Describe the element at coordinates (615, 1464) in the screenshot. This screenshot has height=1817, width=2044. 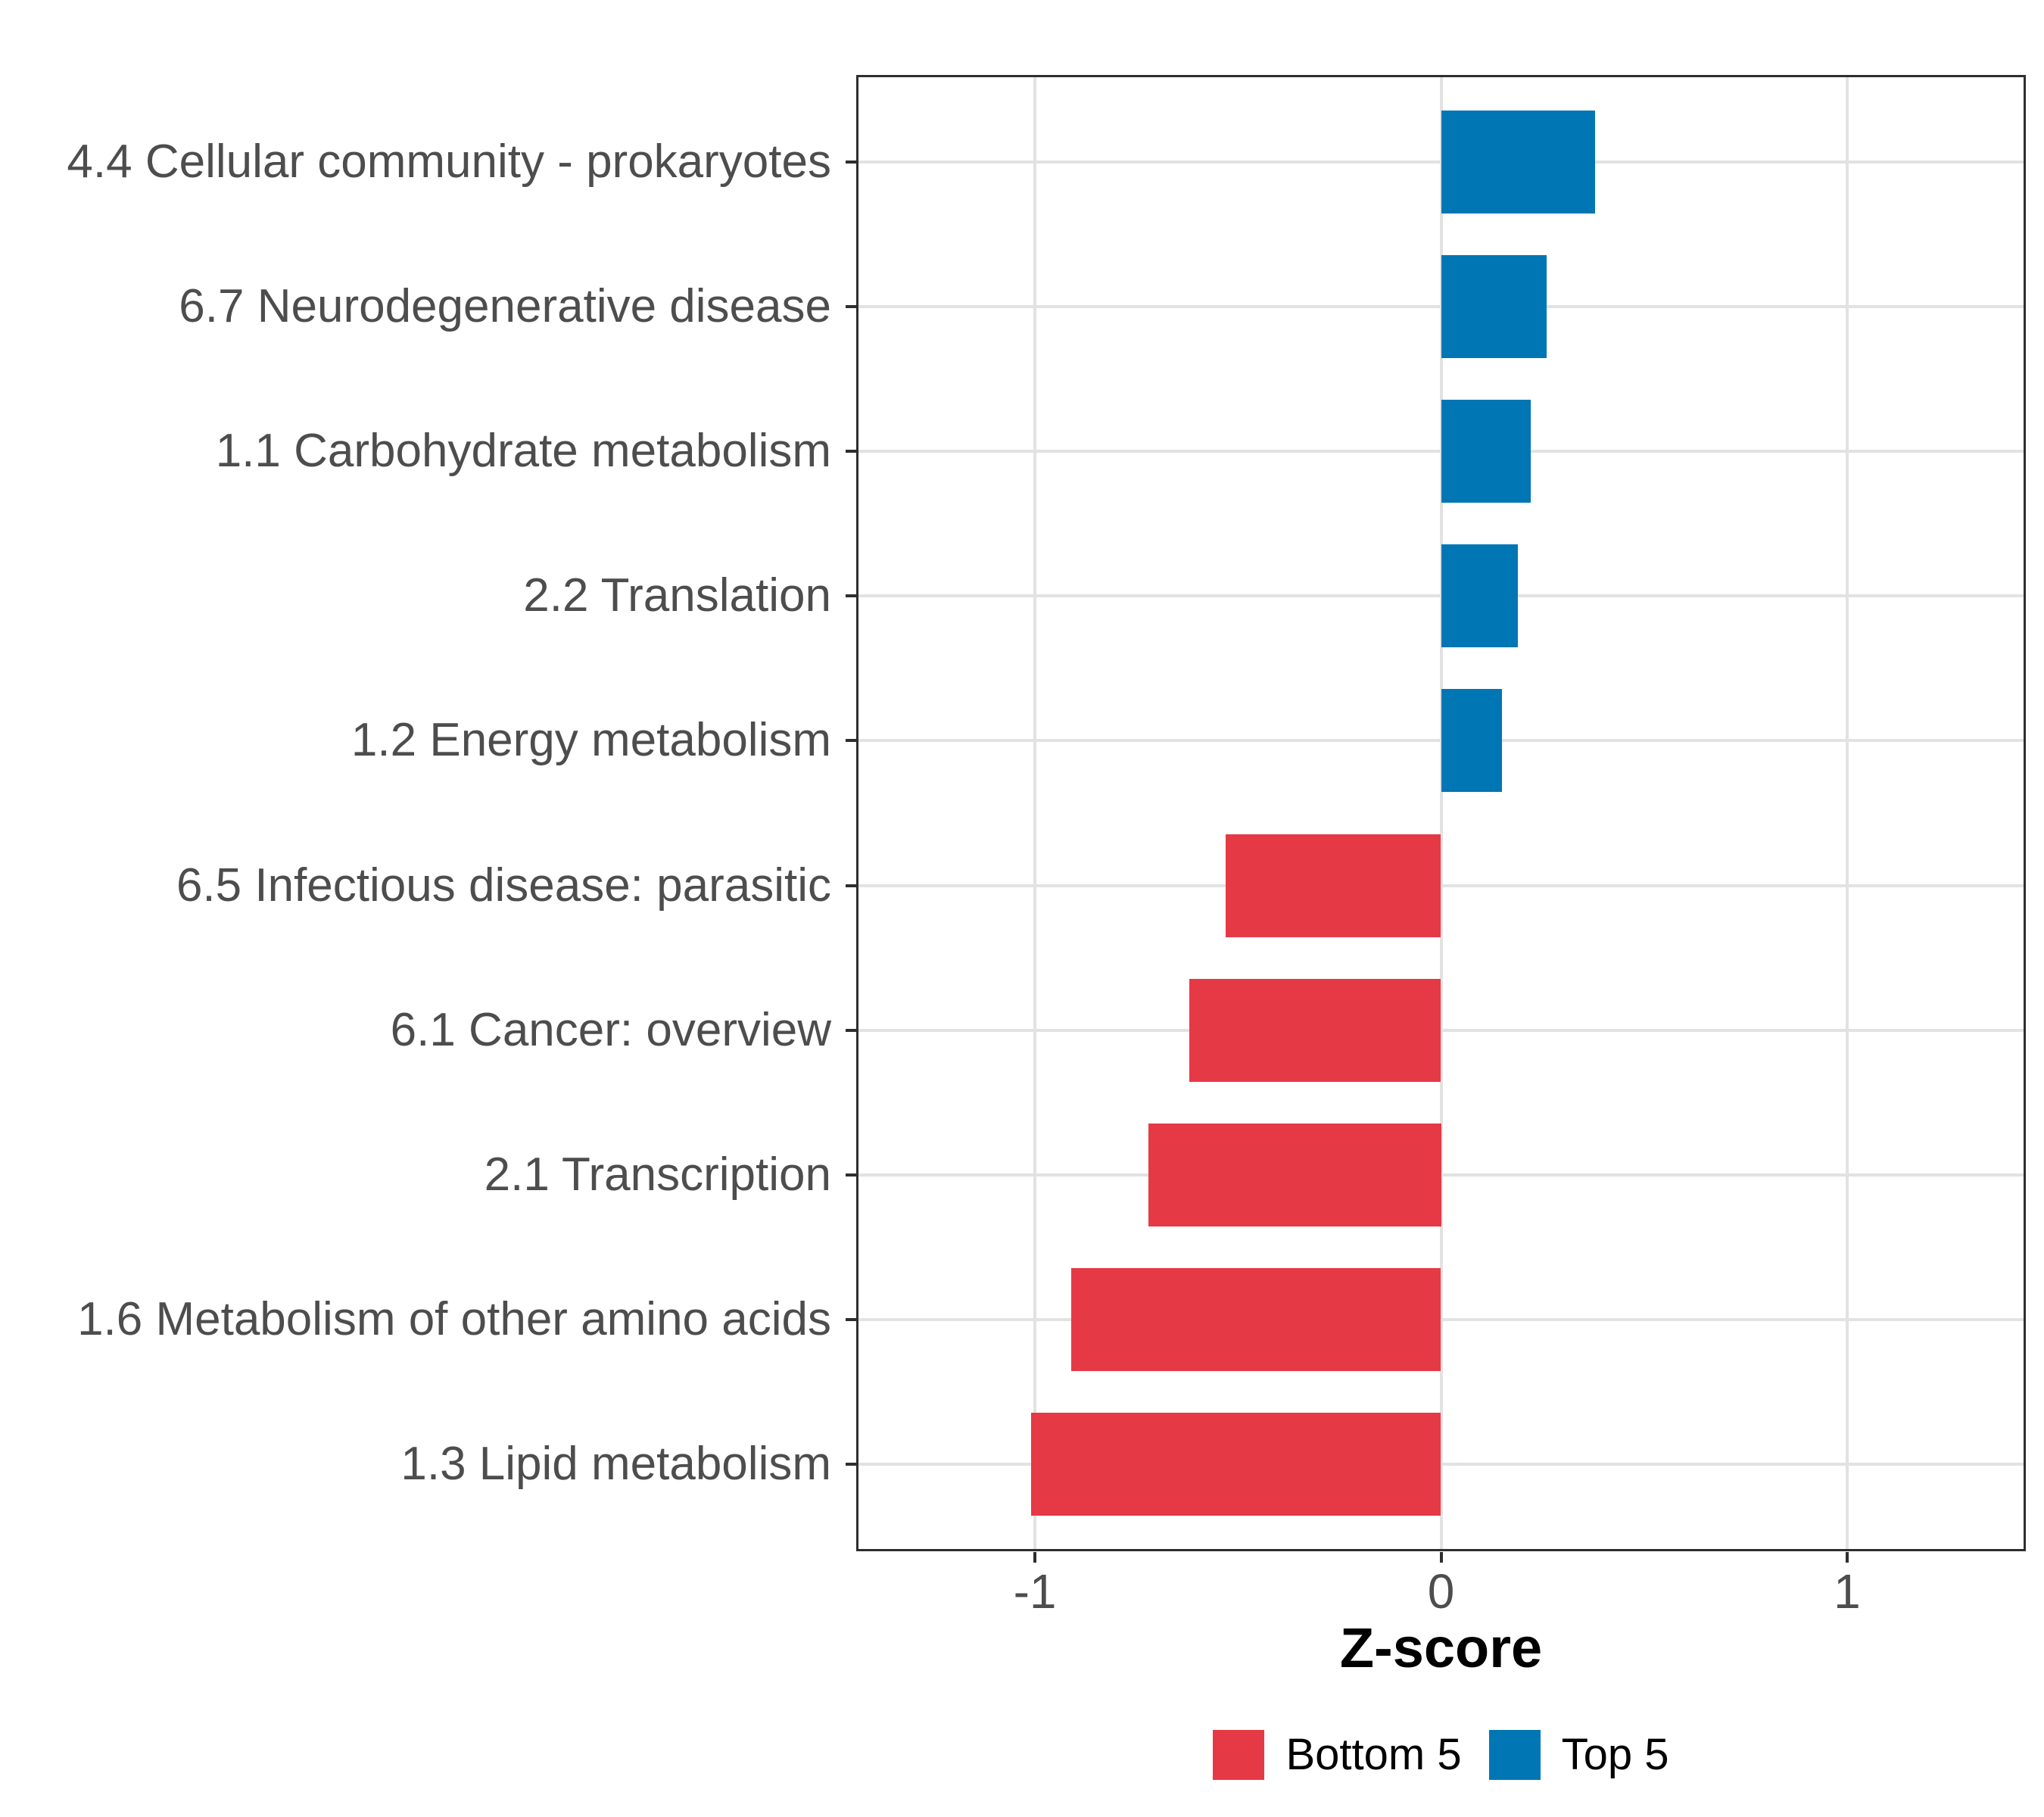
I see `y-axis-label: 1.3 Lipid metabolism` at that location.